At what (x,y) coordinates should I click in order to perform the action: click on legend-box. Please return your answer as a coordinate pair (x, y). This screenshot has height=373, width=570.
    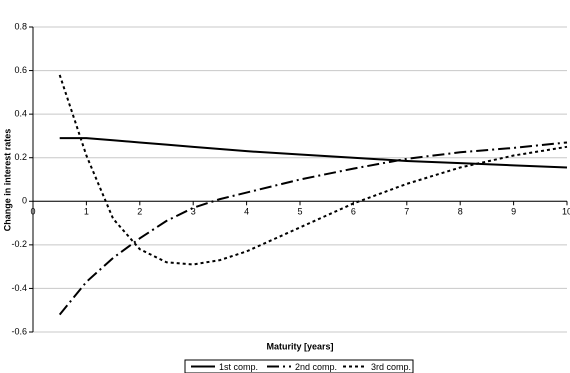
    Looking at the image, I should click on (299, 366).